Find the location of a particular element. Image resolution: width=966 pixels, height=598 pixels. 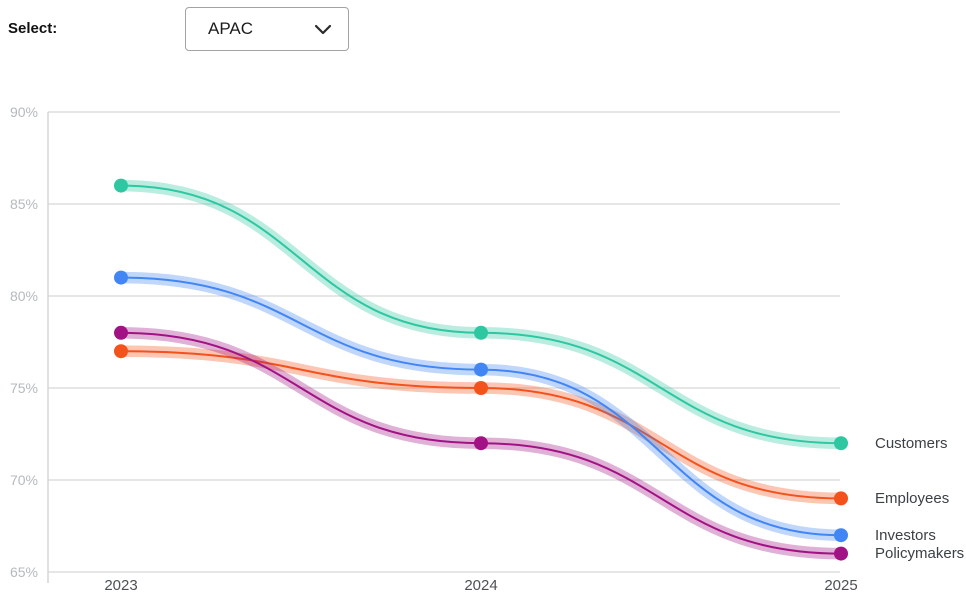

legend-label-employees: Employees is located at coordinates (912, 498).